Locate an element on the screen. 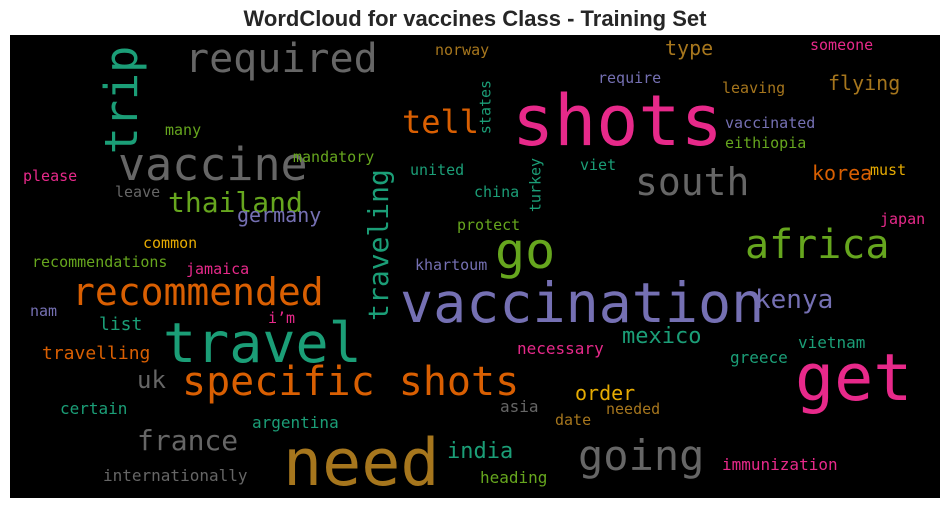  word: needed is located at coordinates (633, 409).